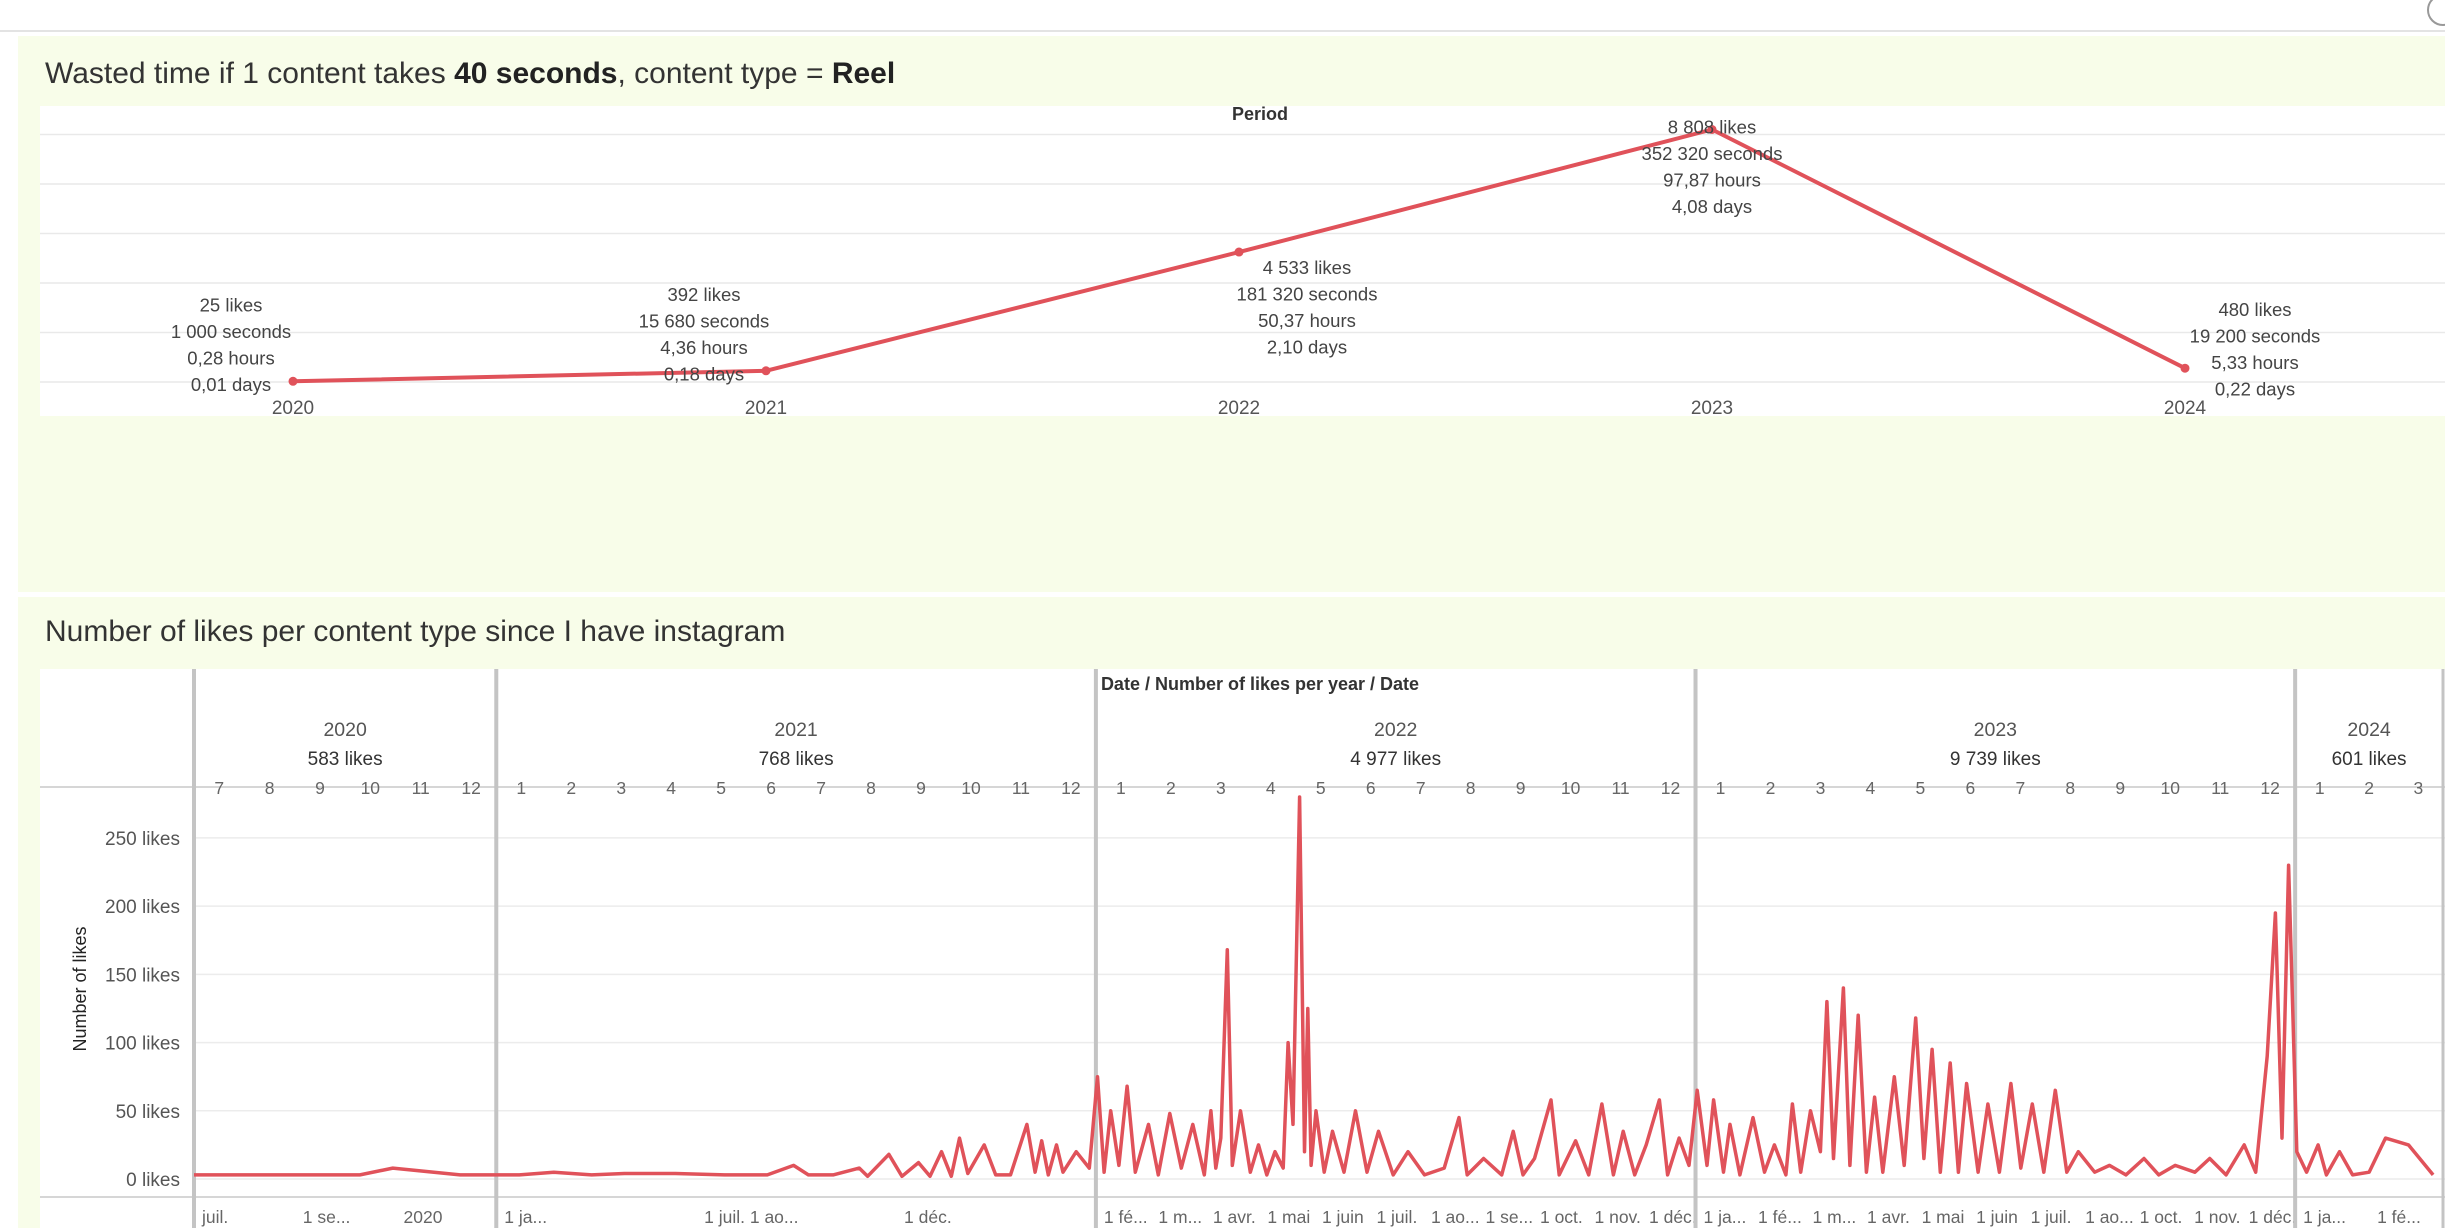  I want to click on data-label-2021: 15 680 seconds, so click(704, 320).